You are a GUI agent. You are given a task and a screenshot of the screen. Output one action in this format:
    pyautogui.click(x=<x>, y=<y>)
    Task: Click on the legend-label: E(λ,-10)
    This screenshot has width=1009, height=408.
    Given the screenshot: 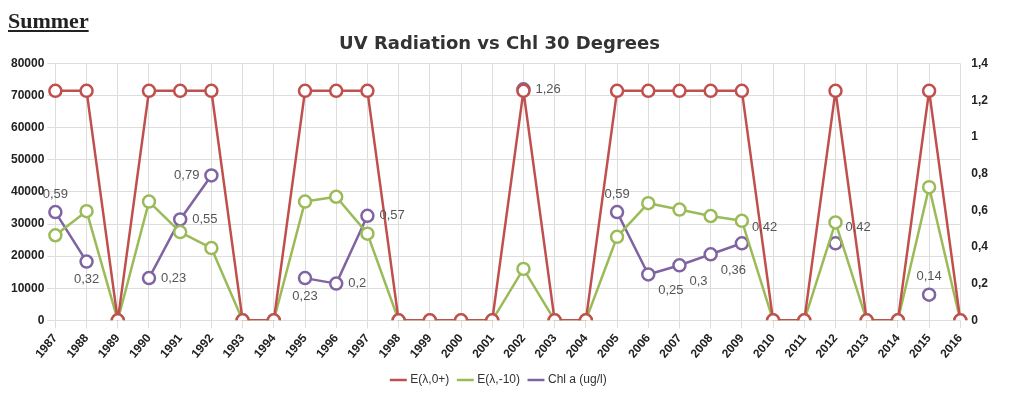 What is the action you would take?
    pyautogui.click(x=499, y=379)
    